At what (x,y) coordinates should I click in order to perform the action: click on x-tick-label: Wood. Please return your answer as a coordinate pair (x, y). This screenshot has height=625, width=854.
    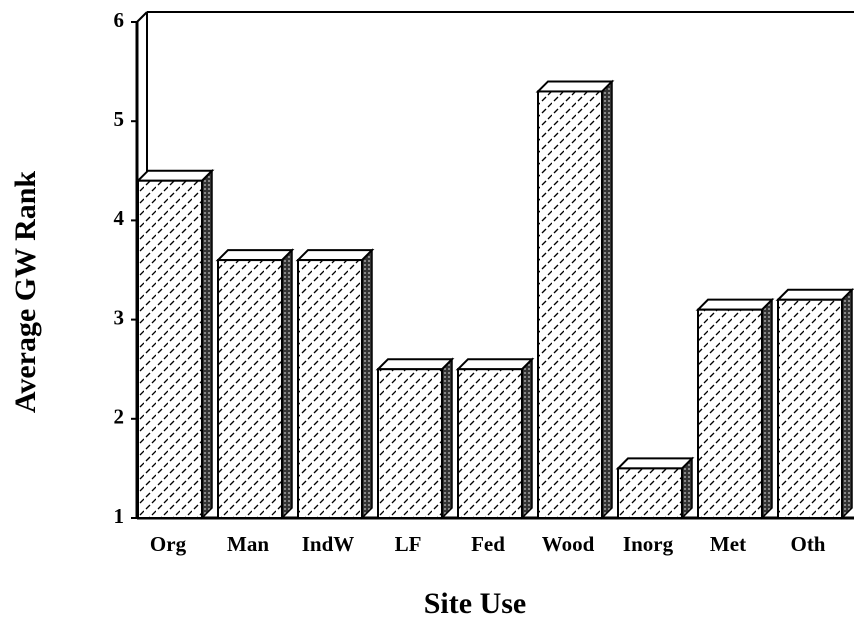
    Looking at the image, I should click on (568, 544).